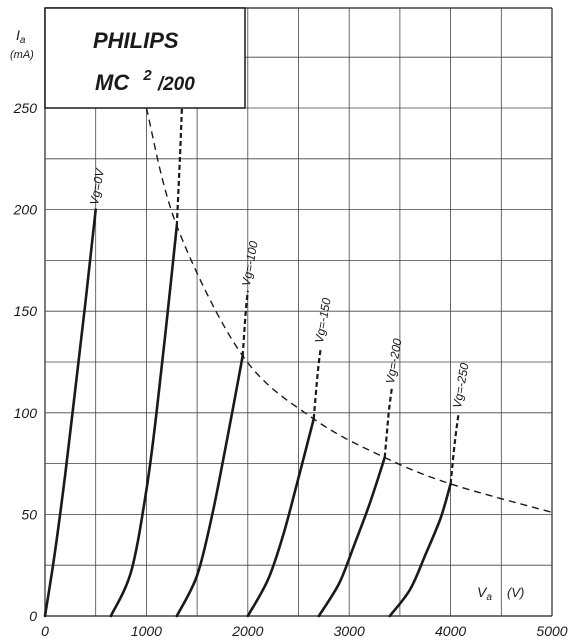  I want to click on title-box: PHILIPS MC 2 /200, so click(145, 58).